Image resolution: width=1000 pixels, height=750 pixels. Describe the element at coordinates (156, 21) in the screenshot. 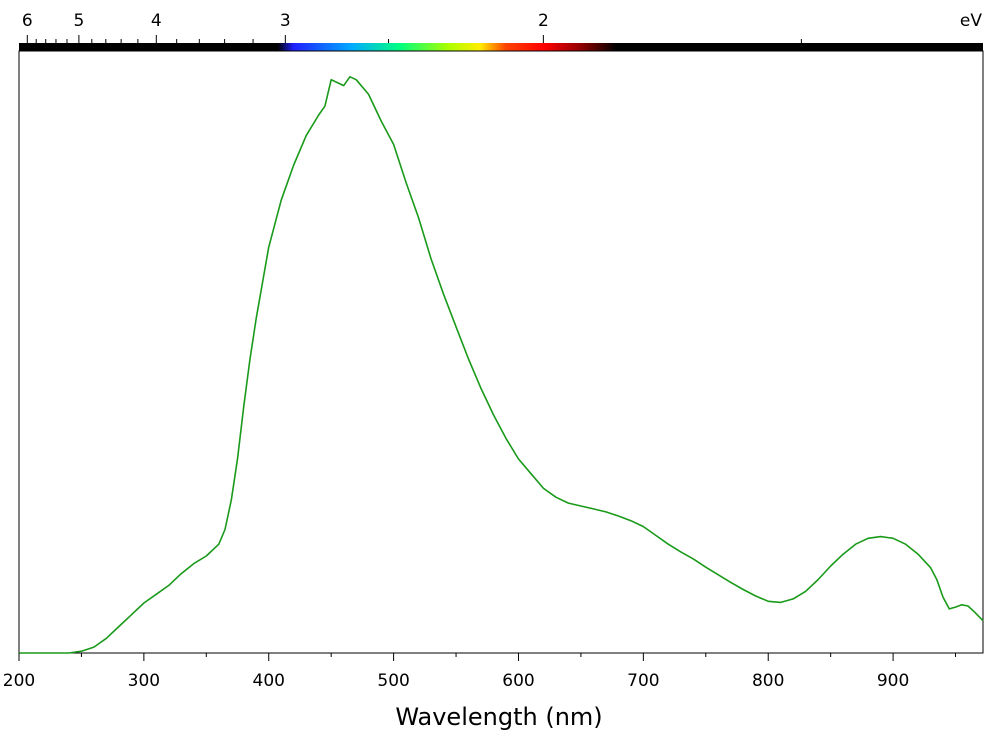

I see `ev-tick-label-4: 4` at that location.